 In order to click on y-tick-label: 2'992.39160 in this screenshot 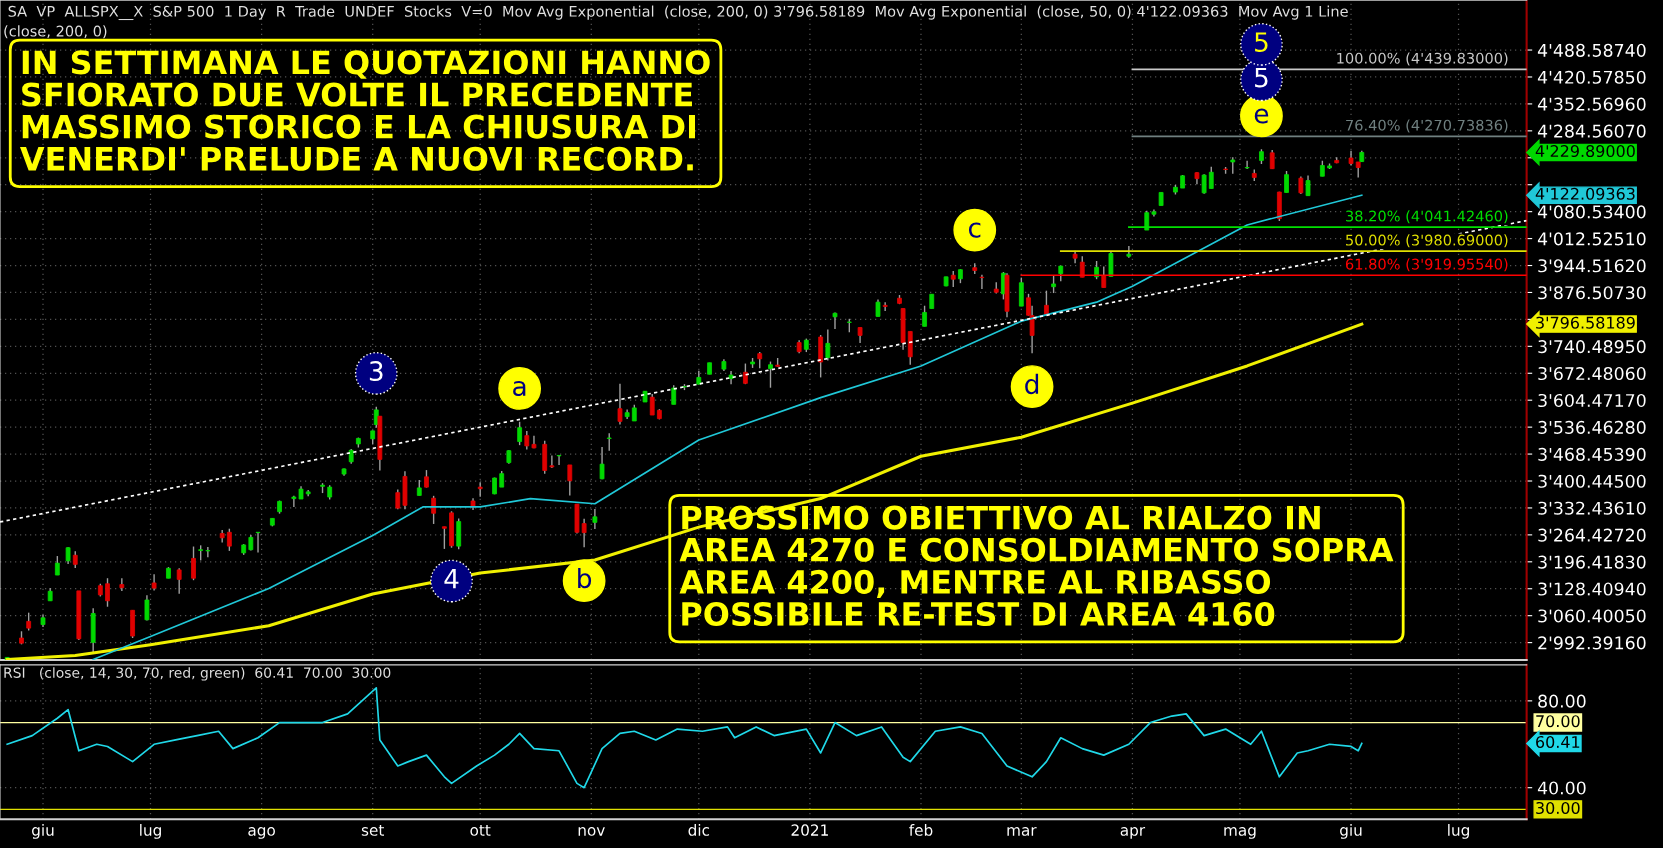, I will do `click(1592, 643)`.